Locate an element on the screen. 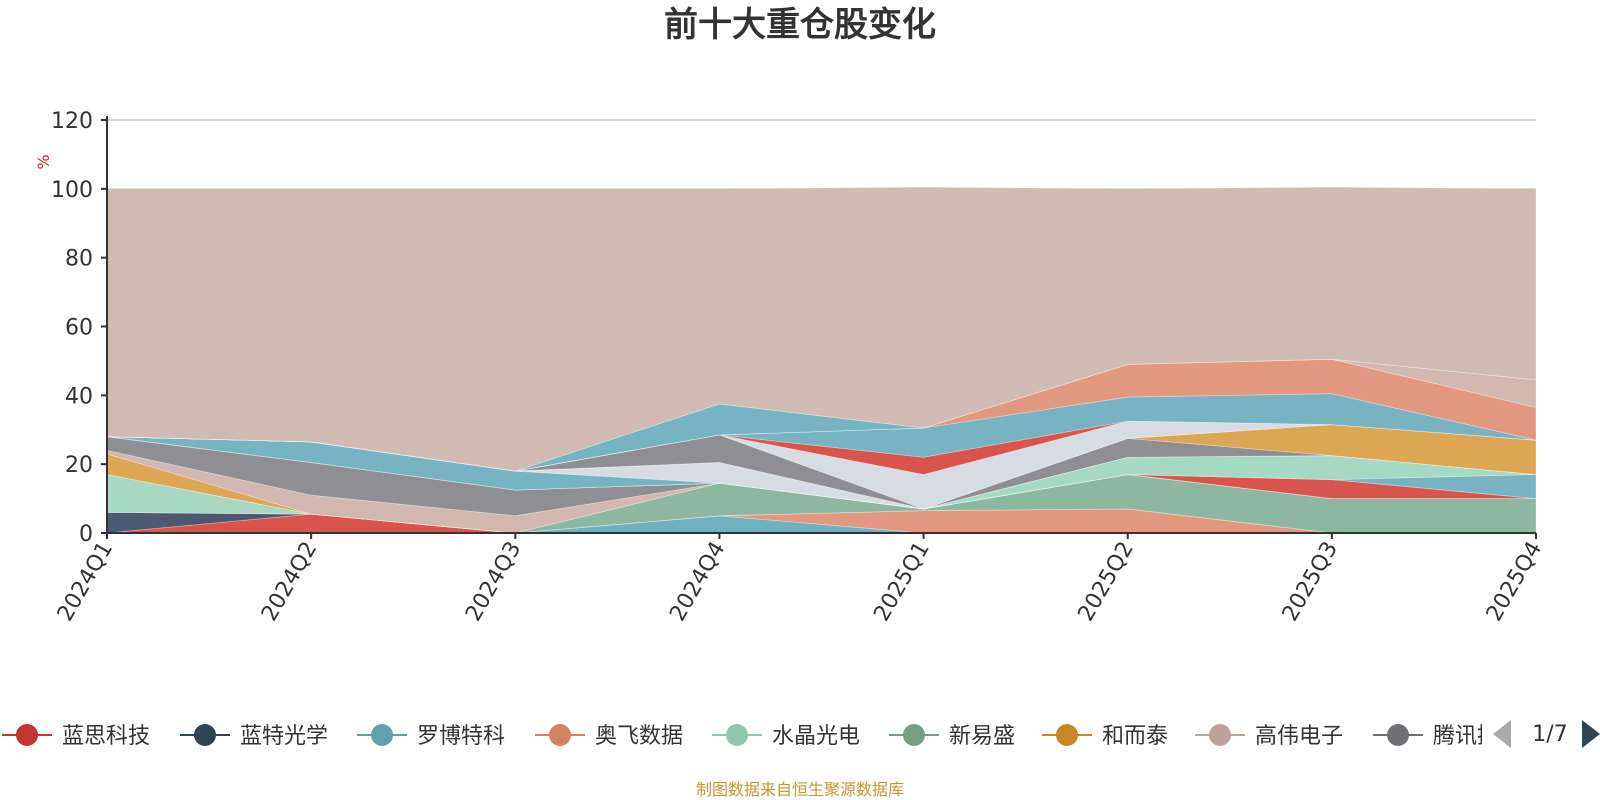 The width and height of the screenshot is (1600, 800). data-source-note: 制图数据来自恒生聚源数据库 is located at coordinates (800, 789).